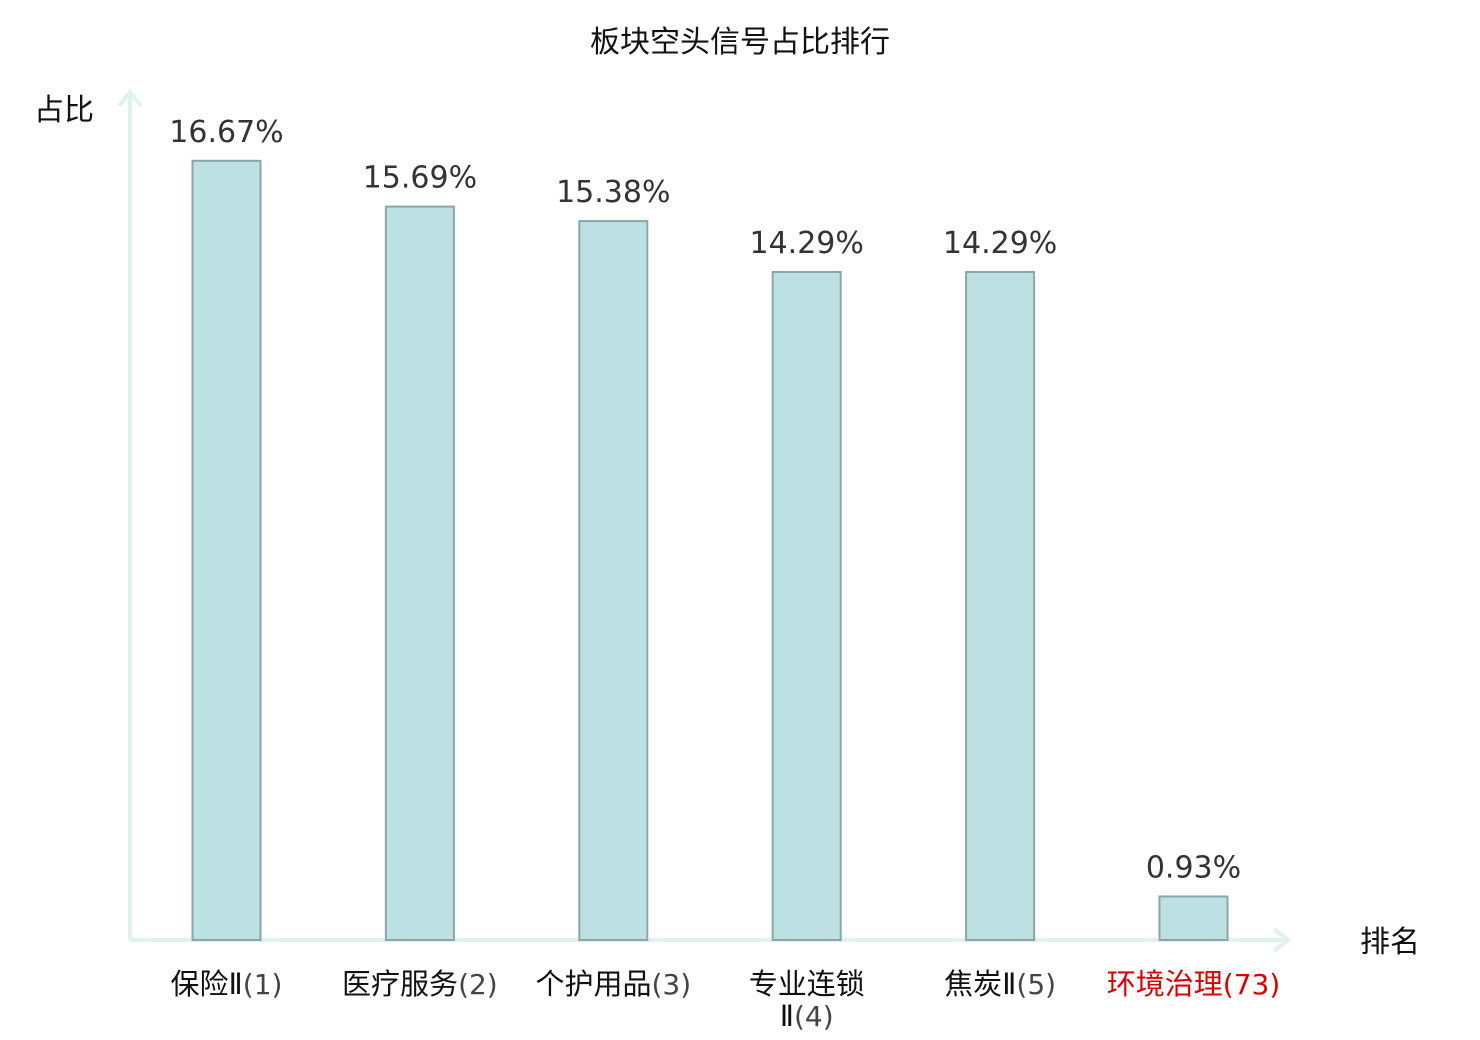 This screenshot has width=1480, height=1040. I want to click on category-label-3: 个护用品(3), so click(613, 984).